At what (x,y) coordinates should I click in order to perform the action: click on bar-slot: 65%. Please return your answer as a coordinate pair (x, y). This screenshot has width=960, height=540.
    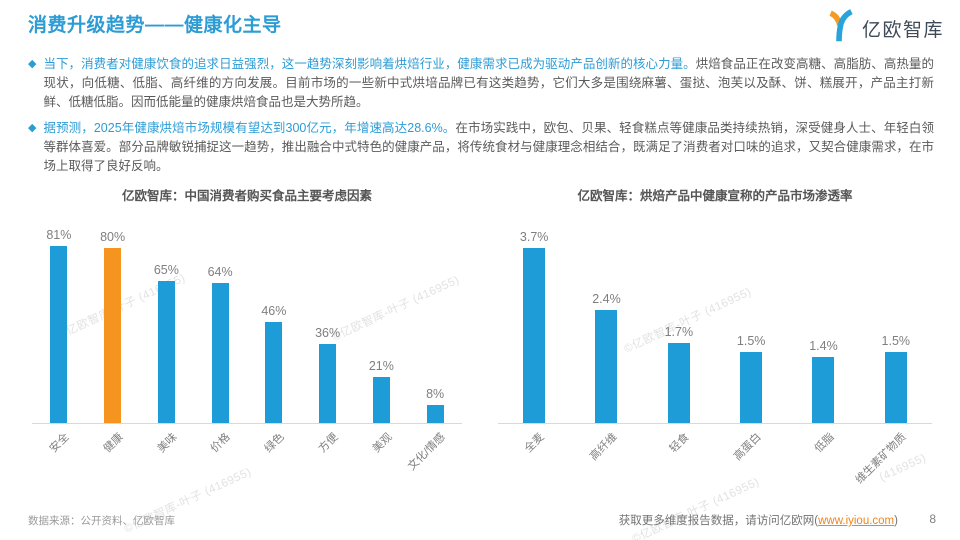
    Looking at the image, I should click on (167, 318).